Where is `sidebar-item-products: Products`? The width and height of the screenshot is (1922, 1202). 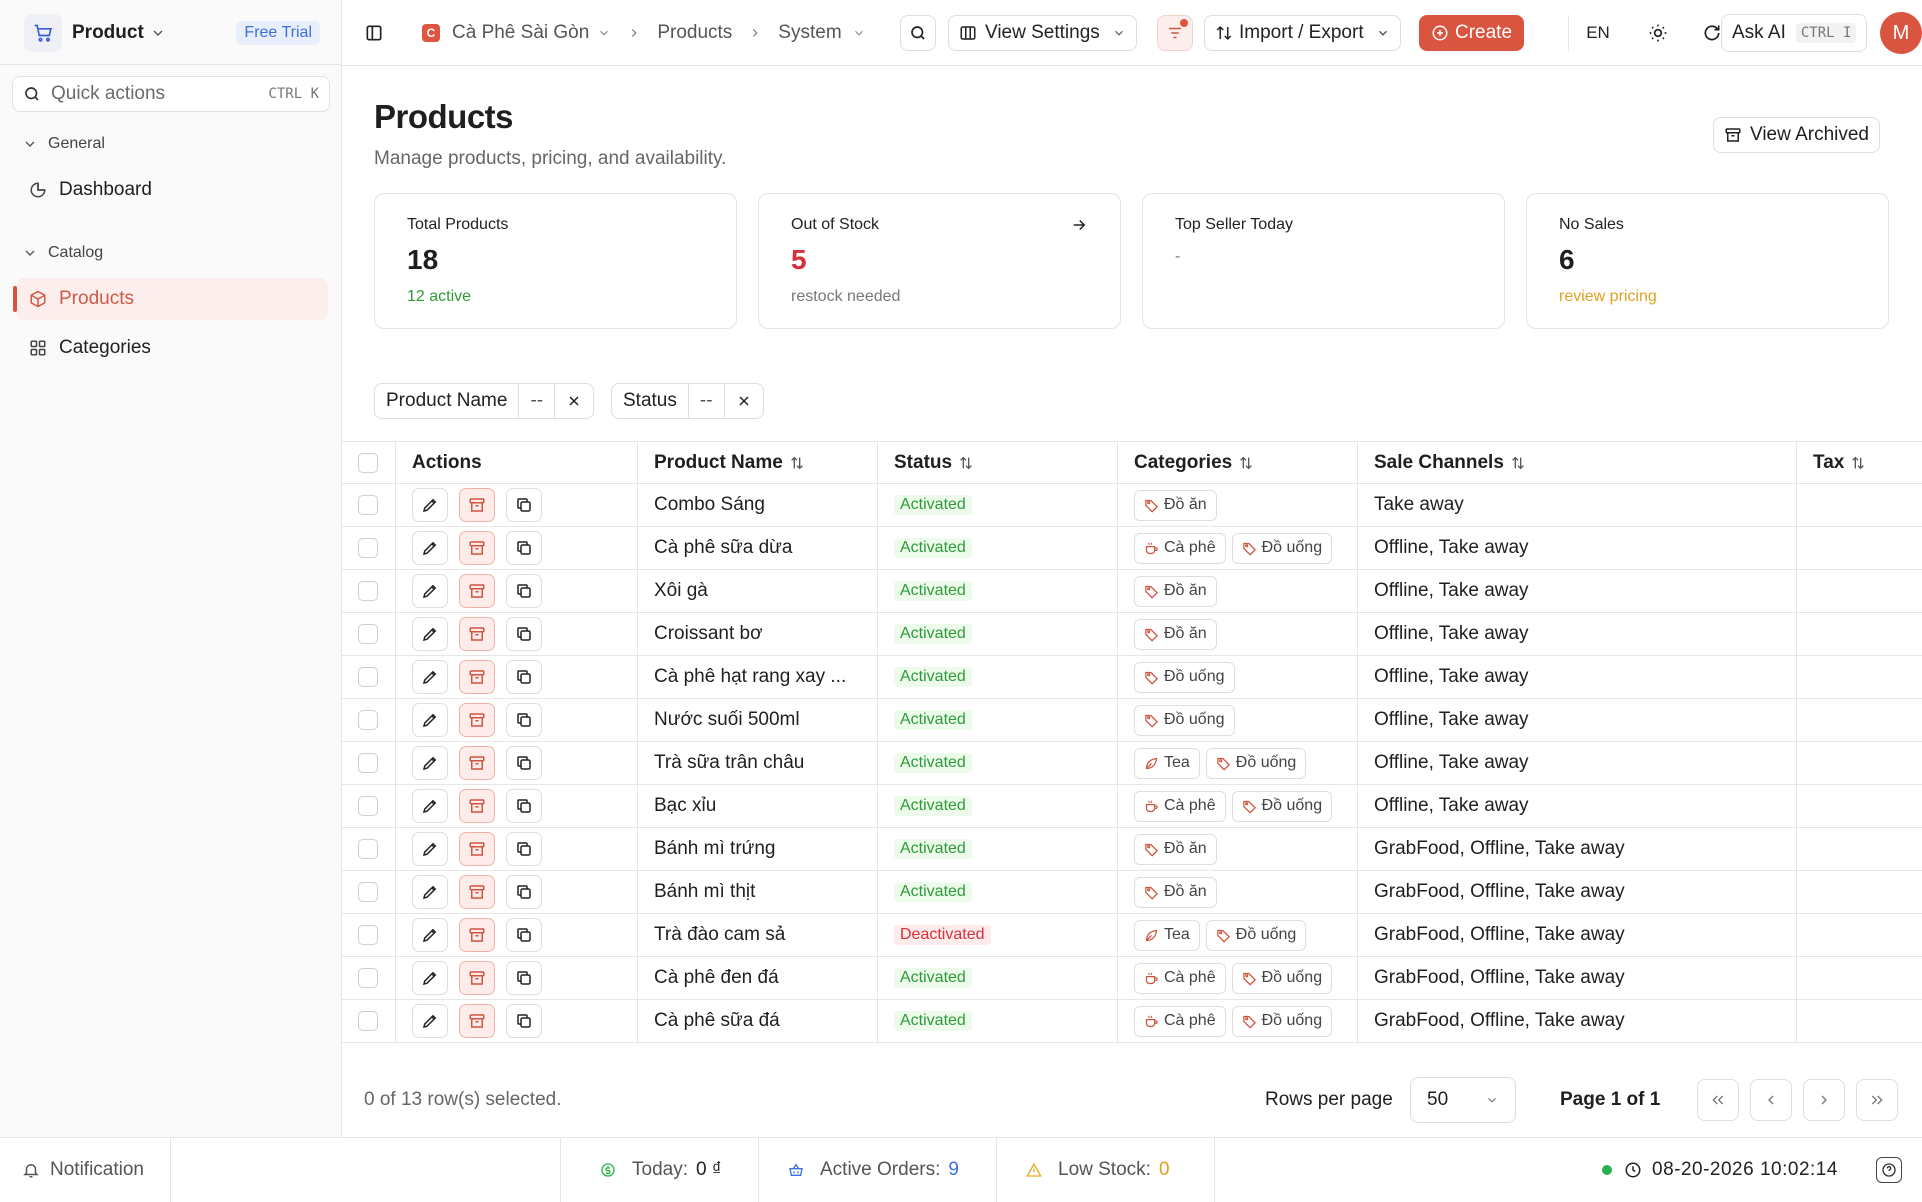
sidebar-item-products: Products is located at coordinates (170, 299).